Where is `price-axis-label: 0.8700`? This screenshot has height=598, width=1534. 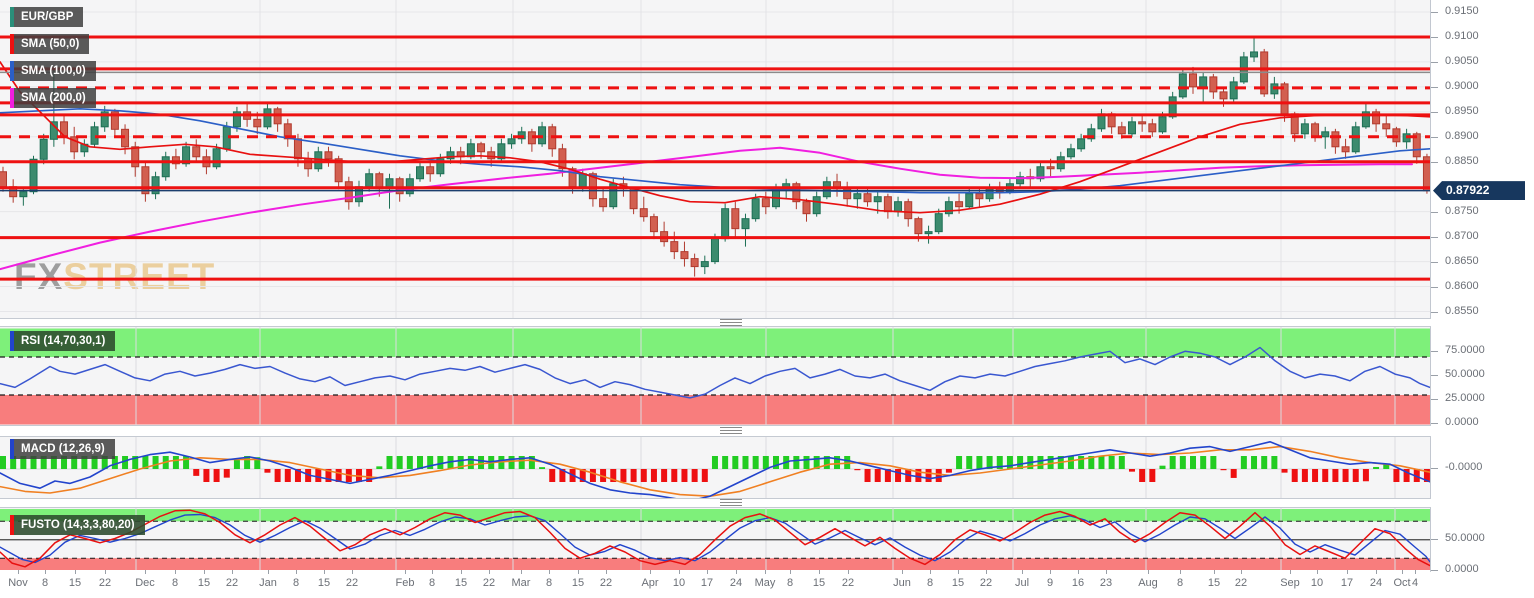
price-axis-label: 0.8700 is located at coordinates (1462, 236).